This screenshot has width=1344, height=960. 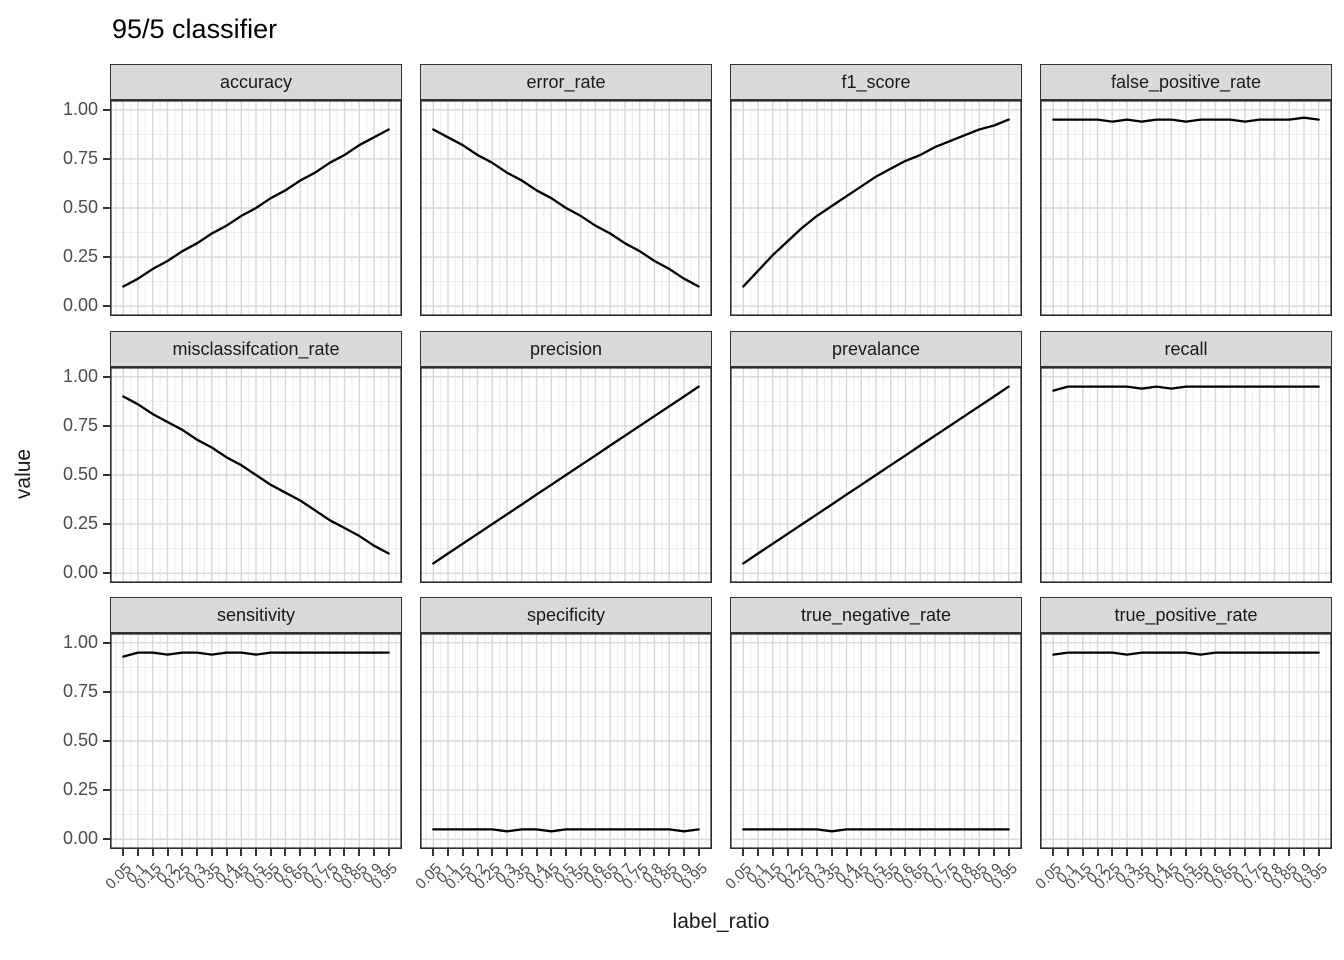 I want to click on facet-strip-label: true_positive_rate, so click(x=1186, y=614).